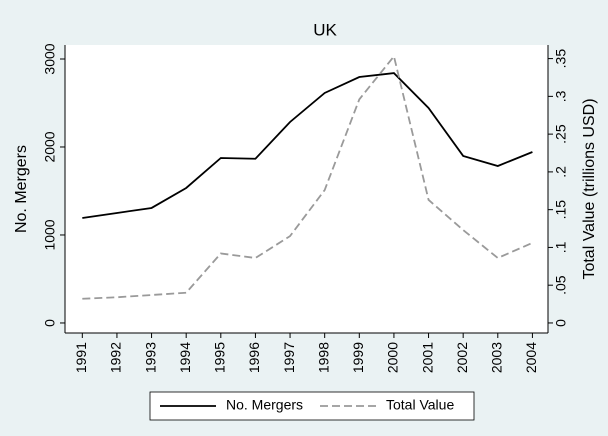  Describe the element at coordinates (561, 59) in the screenshot. I see `y2-tick-label: .35` at that location.